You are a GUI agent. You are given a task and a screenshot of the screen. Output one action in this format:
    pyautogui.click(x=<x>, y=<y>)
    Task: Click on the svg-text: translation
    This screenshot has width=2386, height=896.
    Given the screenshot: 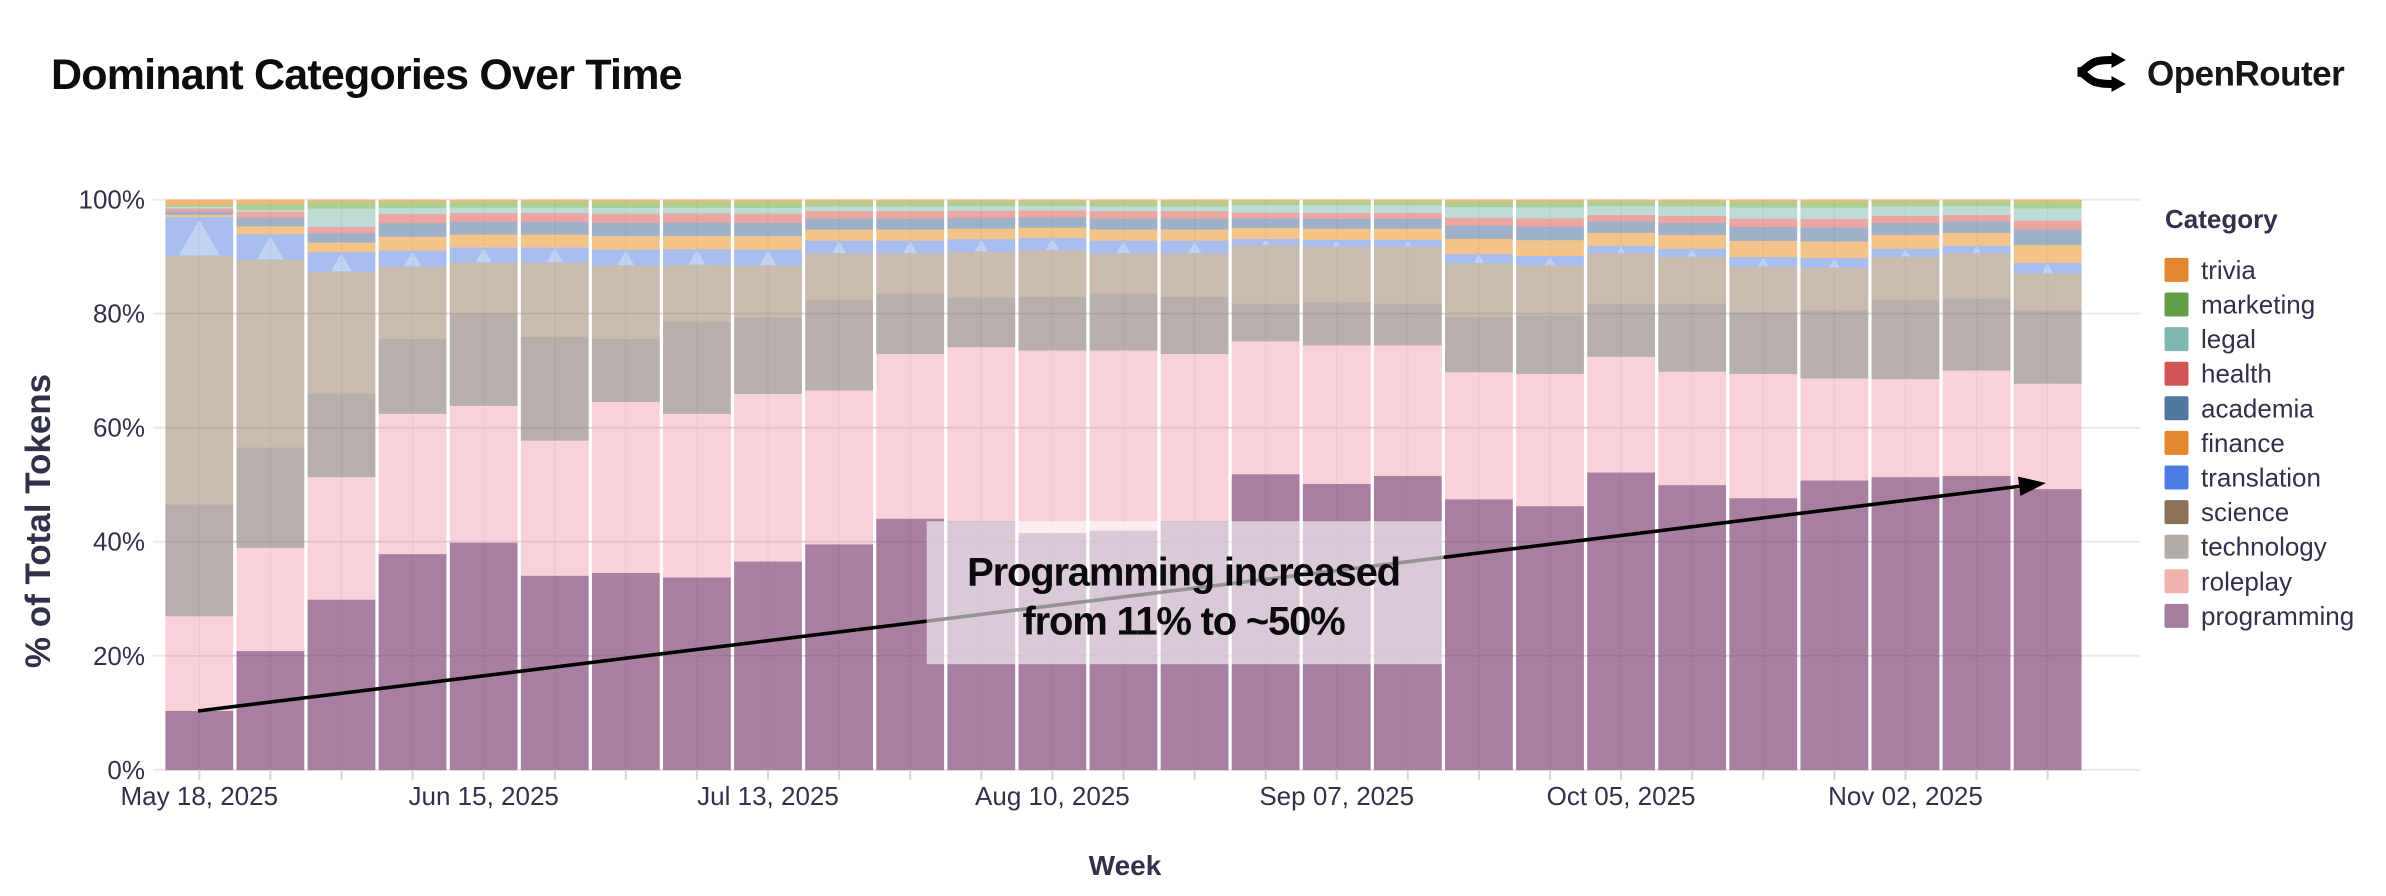 What is the action you would take?
    pyautogui.click(x=2261, y=478)
    